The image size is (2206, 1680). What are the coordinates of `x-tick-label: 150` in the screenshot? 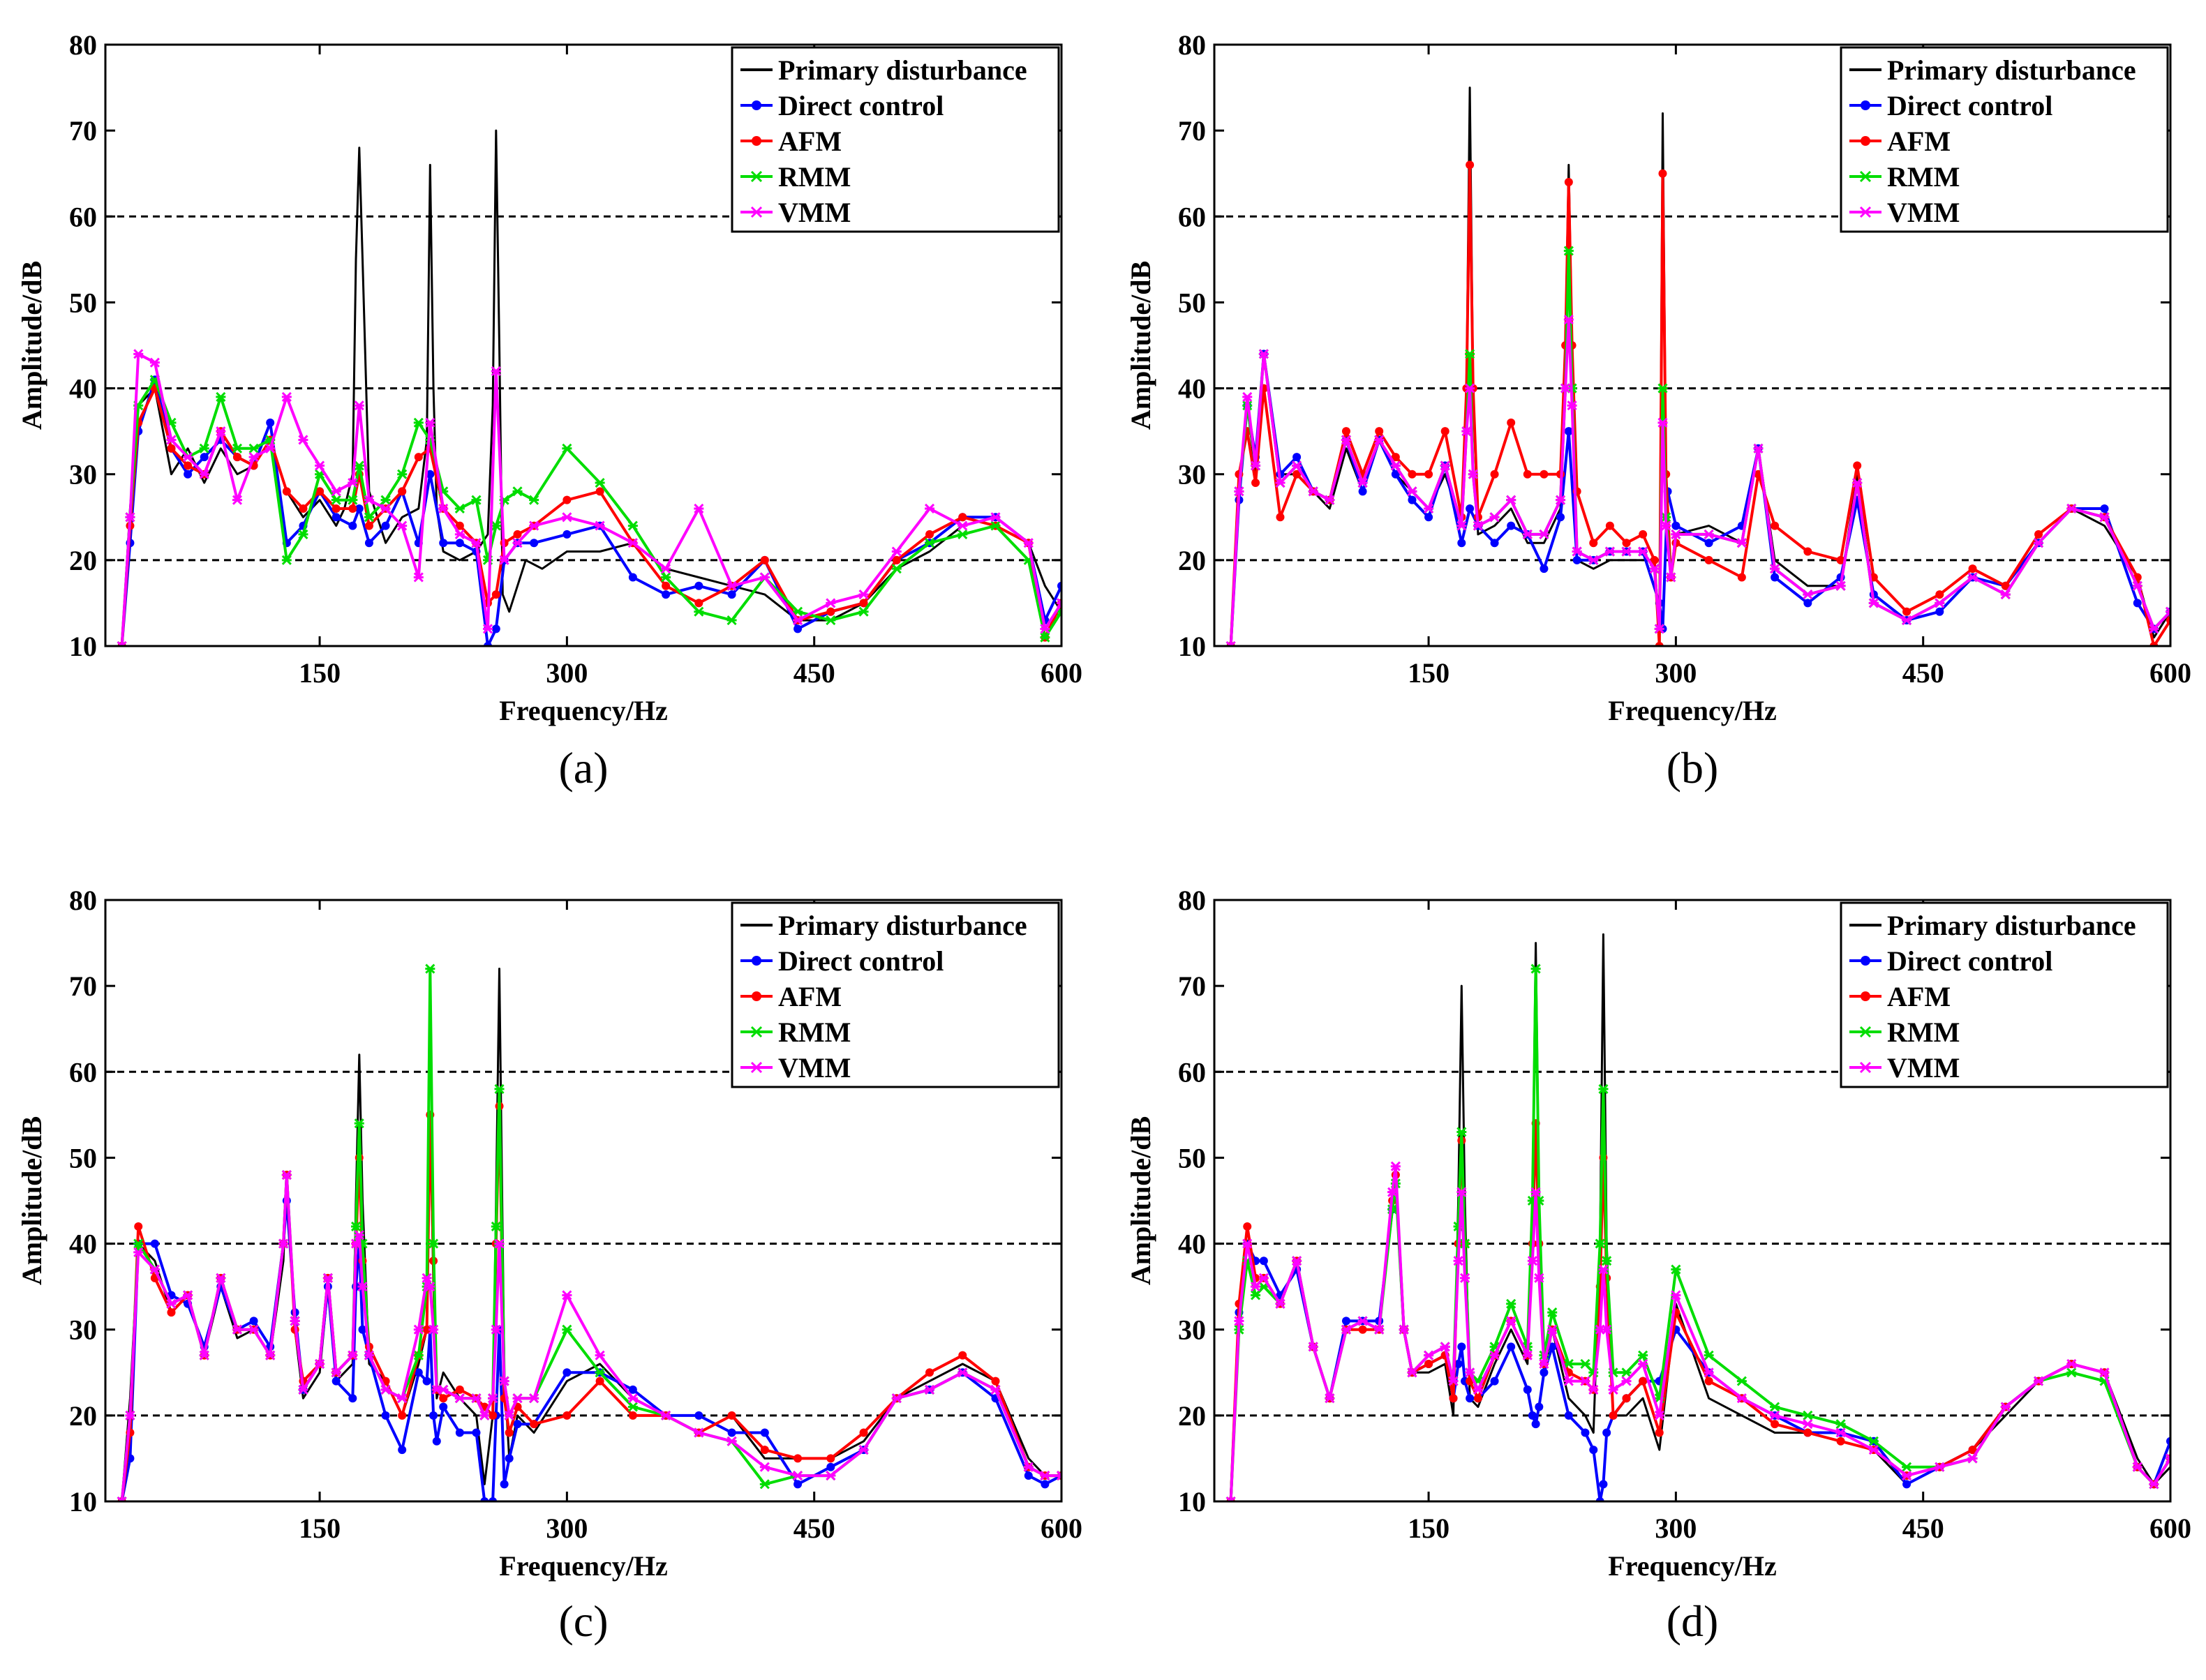 It's located at (1428, 673).